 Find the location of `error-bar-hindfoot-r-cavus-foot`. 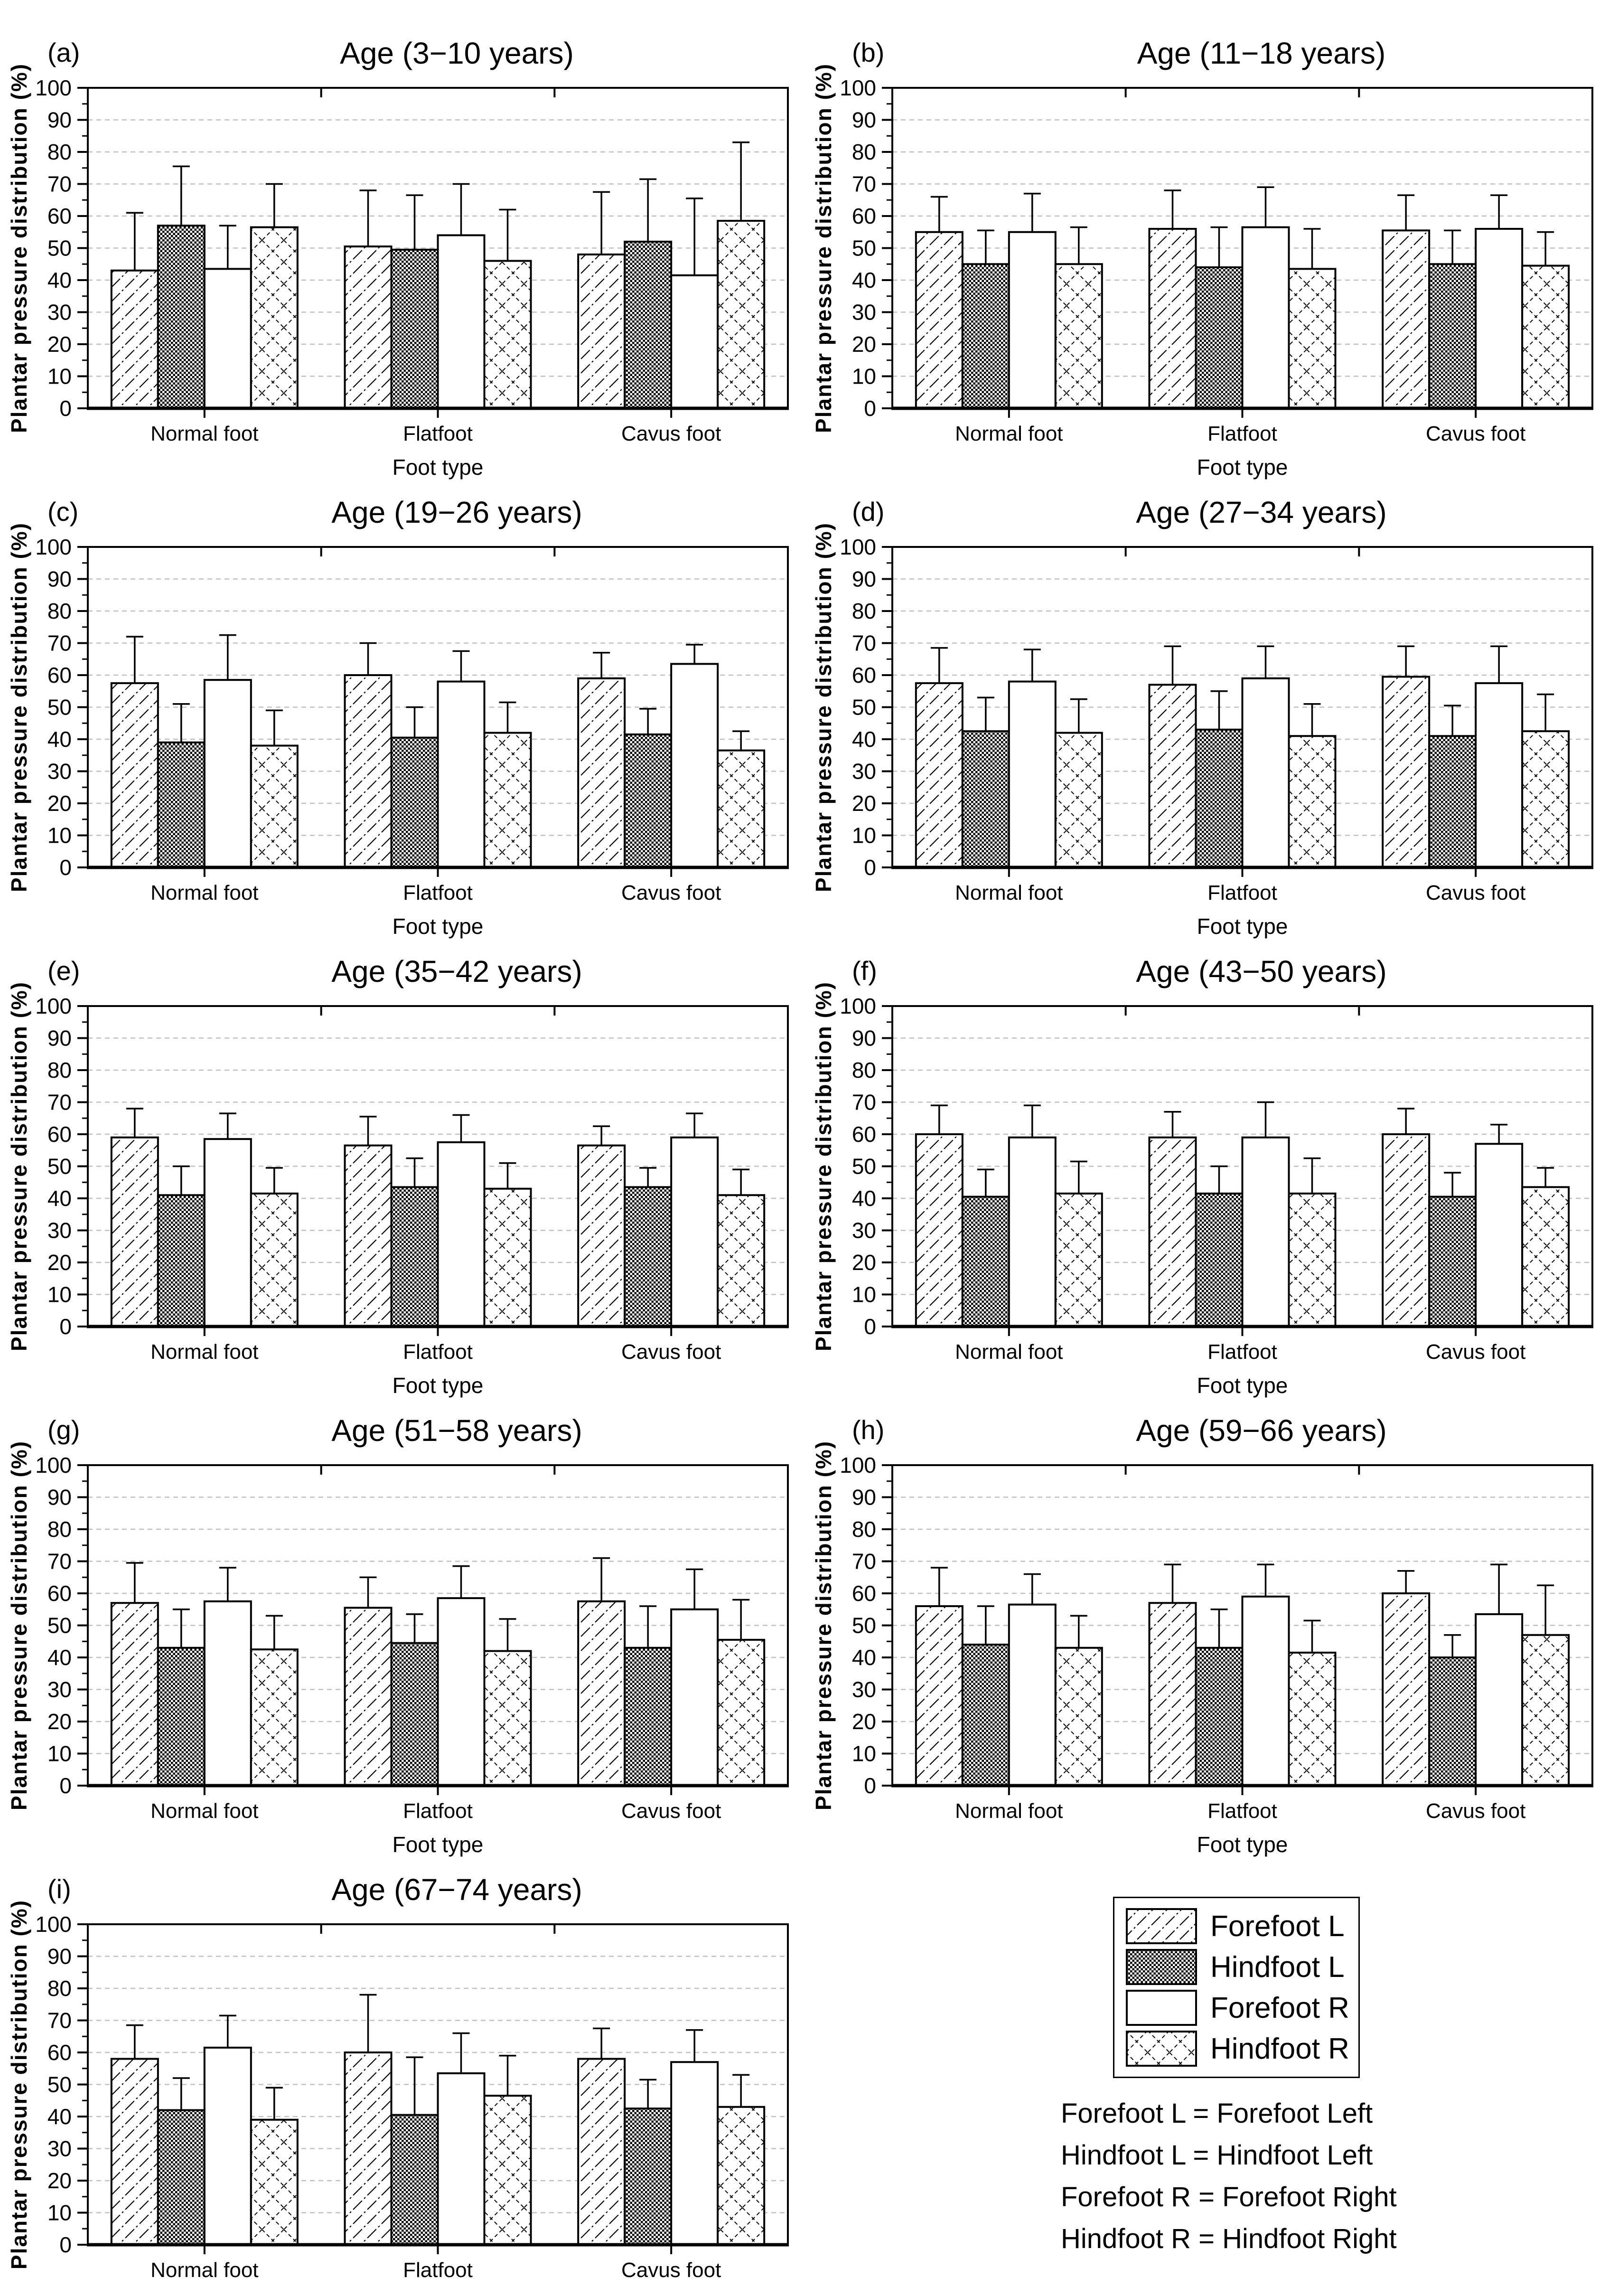

error-bar-hindfoot-r-cavus-foot is located at coordinates (1545, 712).